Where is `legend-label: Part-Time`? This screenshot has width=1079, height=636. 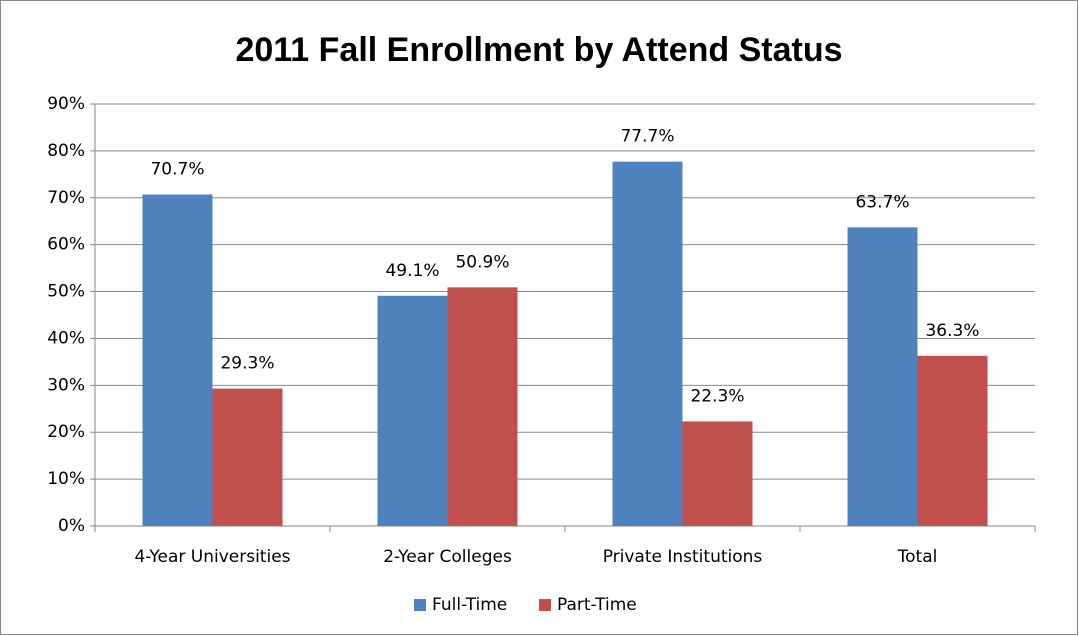 legend-label: Part-Time is located at coordinates (597, 605).